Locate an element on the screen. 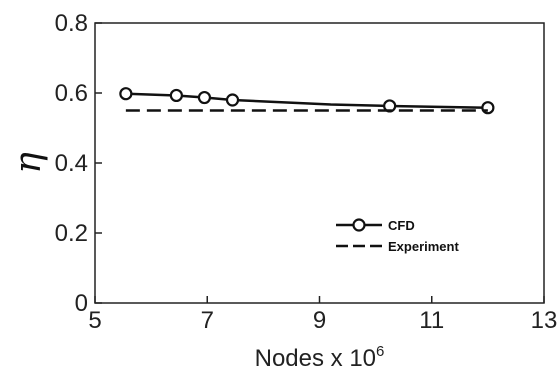 This screenshot has width=558, height=376. legend-marker is located at coordinates (359, 225).